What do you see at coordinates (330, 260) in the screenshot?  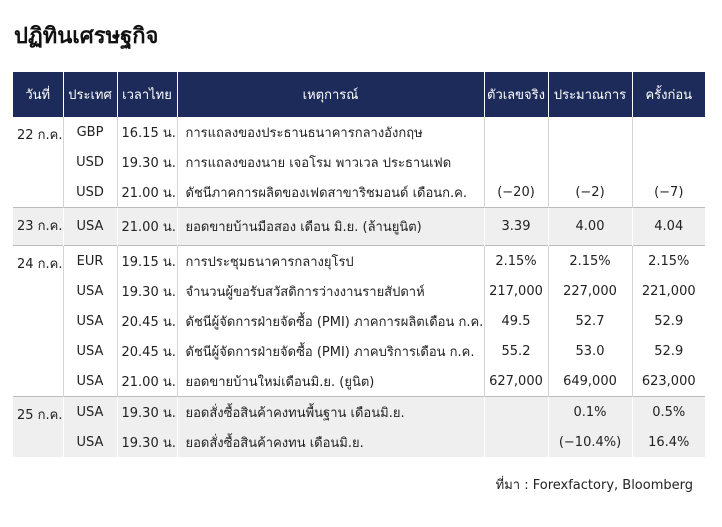 I see `event-cell: การประชุมธนาคารกลางยุโรป` at bounding box center [330, 260].